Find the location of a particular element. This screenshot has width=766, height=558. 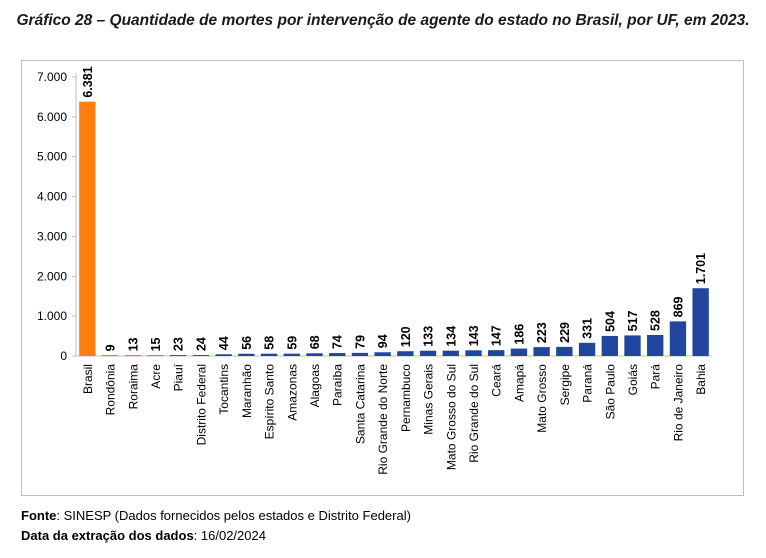

x-tick-label: Piauí is located at coordinates (179, 377).